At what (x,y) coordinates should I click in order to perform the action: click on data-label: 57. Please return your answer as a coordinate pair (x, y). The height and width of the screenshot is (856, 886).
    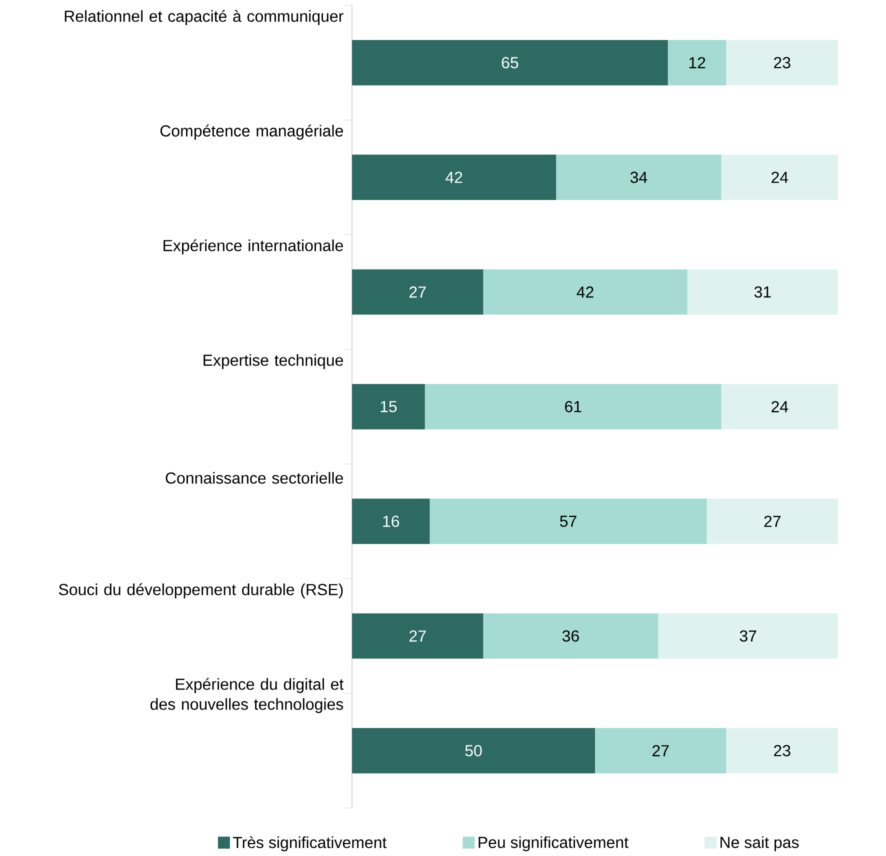
    Looking at the image, I should click on (568, 522).